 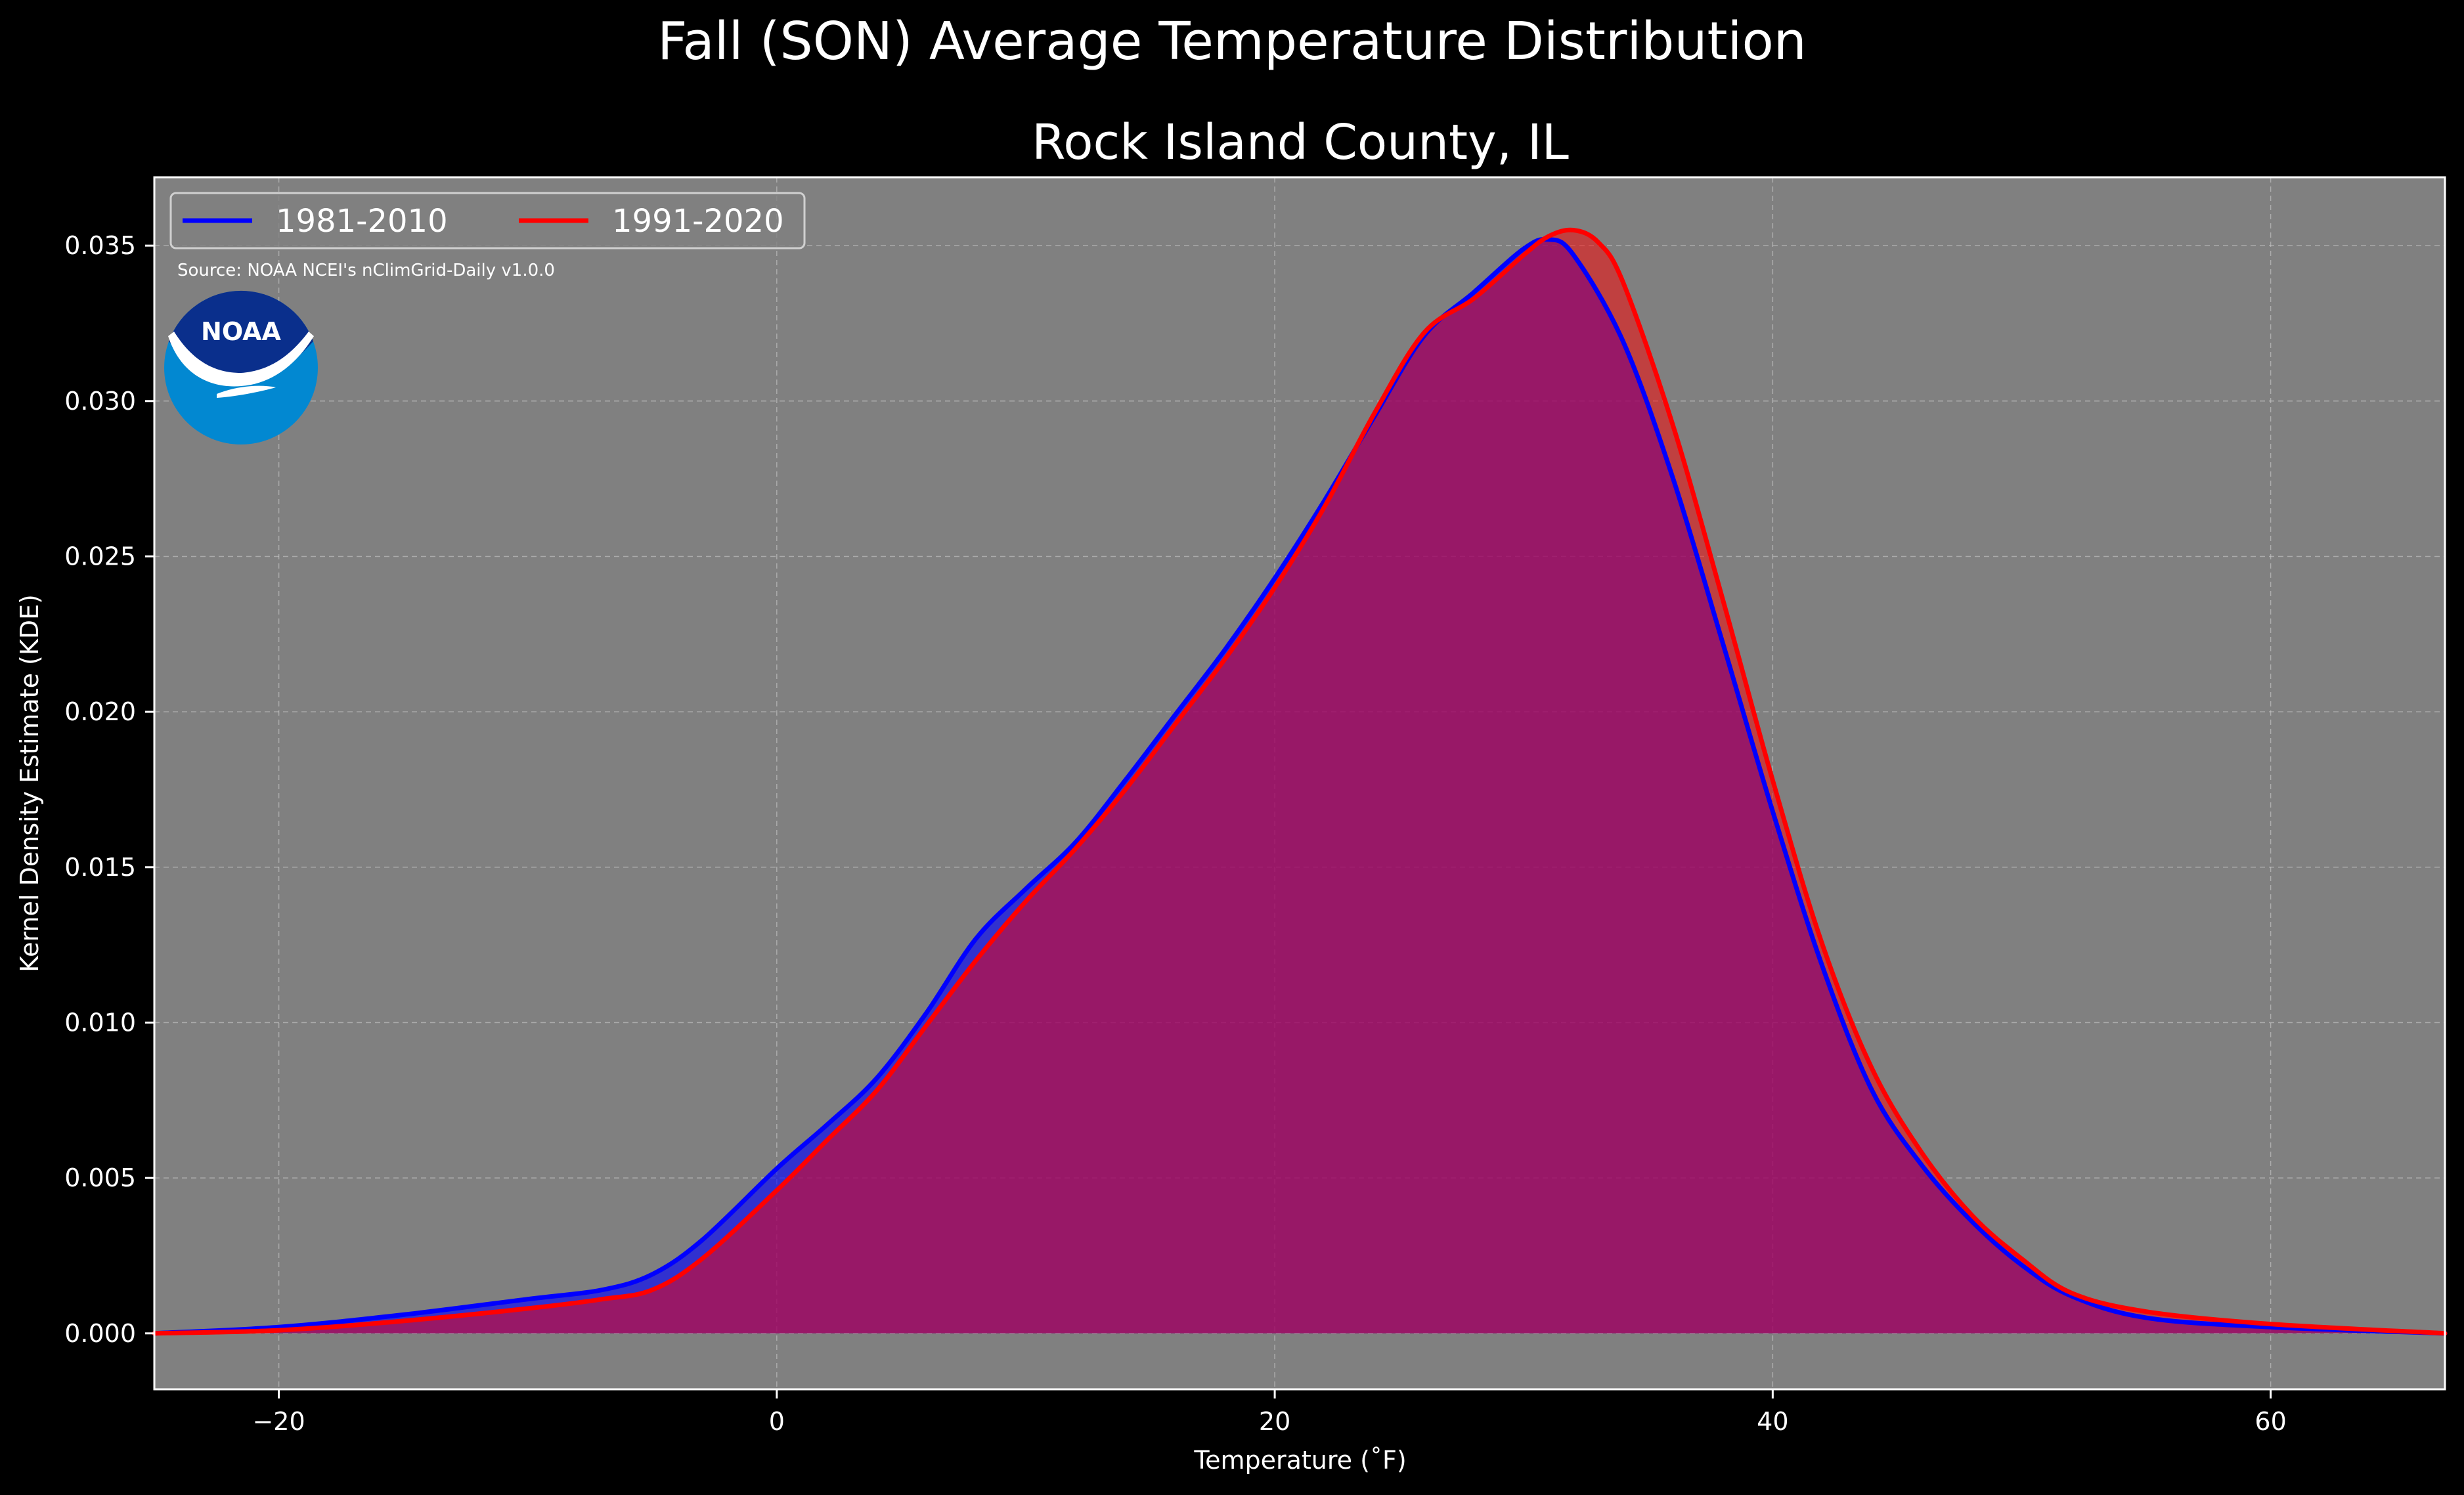 I want to click on y-tick-label: 0.015, so click(x=100, y=867).